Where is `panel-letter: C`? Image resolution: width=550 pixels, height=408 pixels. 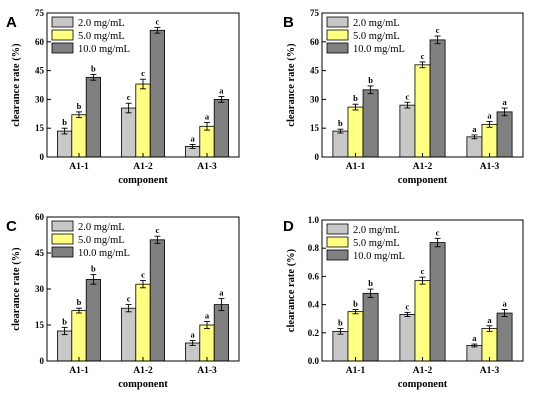
panel-letter: C is located at coordinates (11, 226).